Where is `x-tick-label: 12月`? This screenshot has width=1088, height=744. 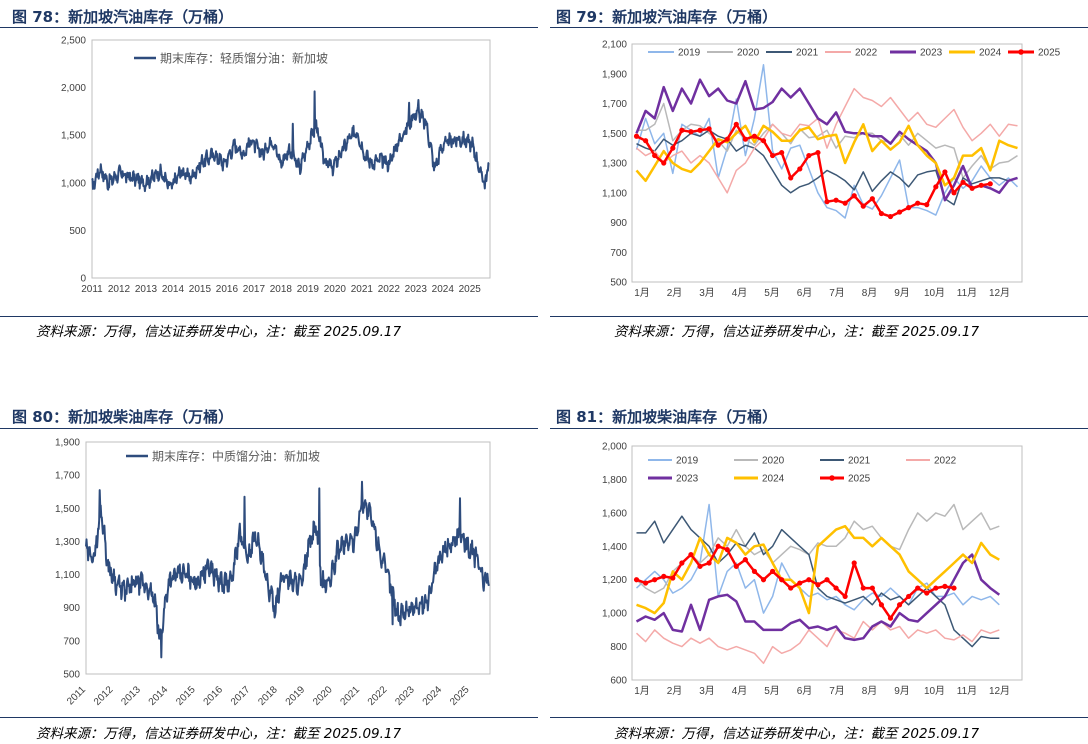
x-tick-label: 12月 is located at coordinates (999, 293).